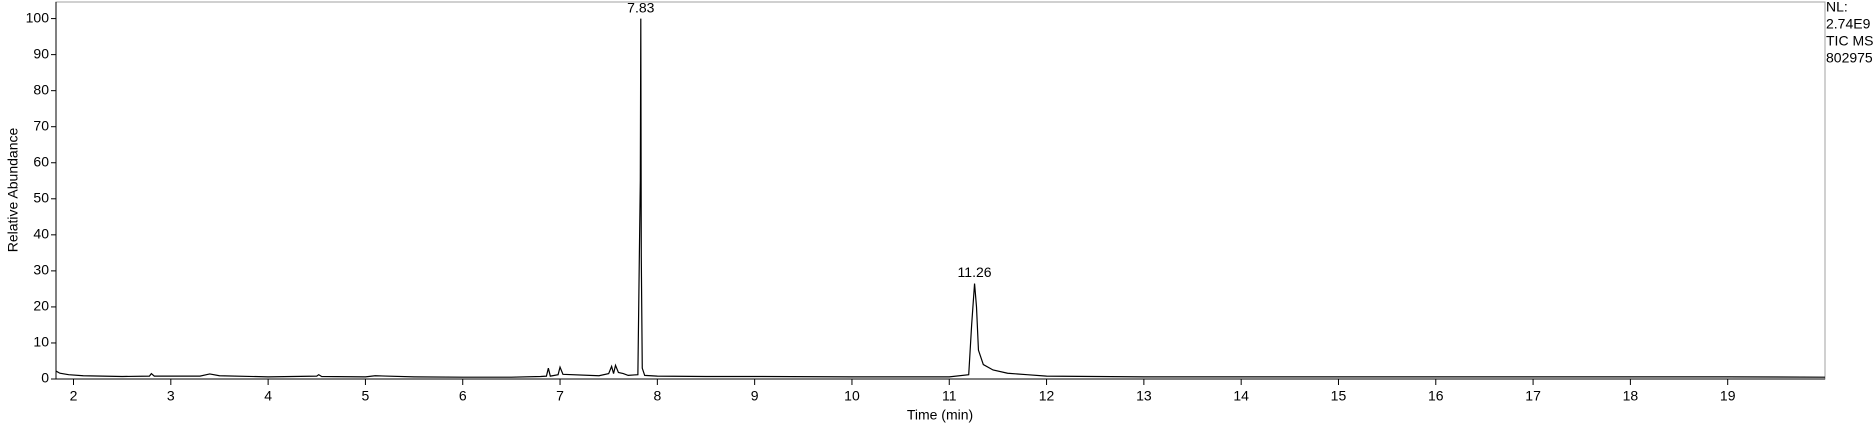 The height and width of the screenshot is (426, 1874). I want to click on peak-label: 7.83, so click(640, 7).